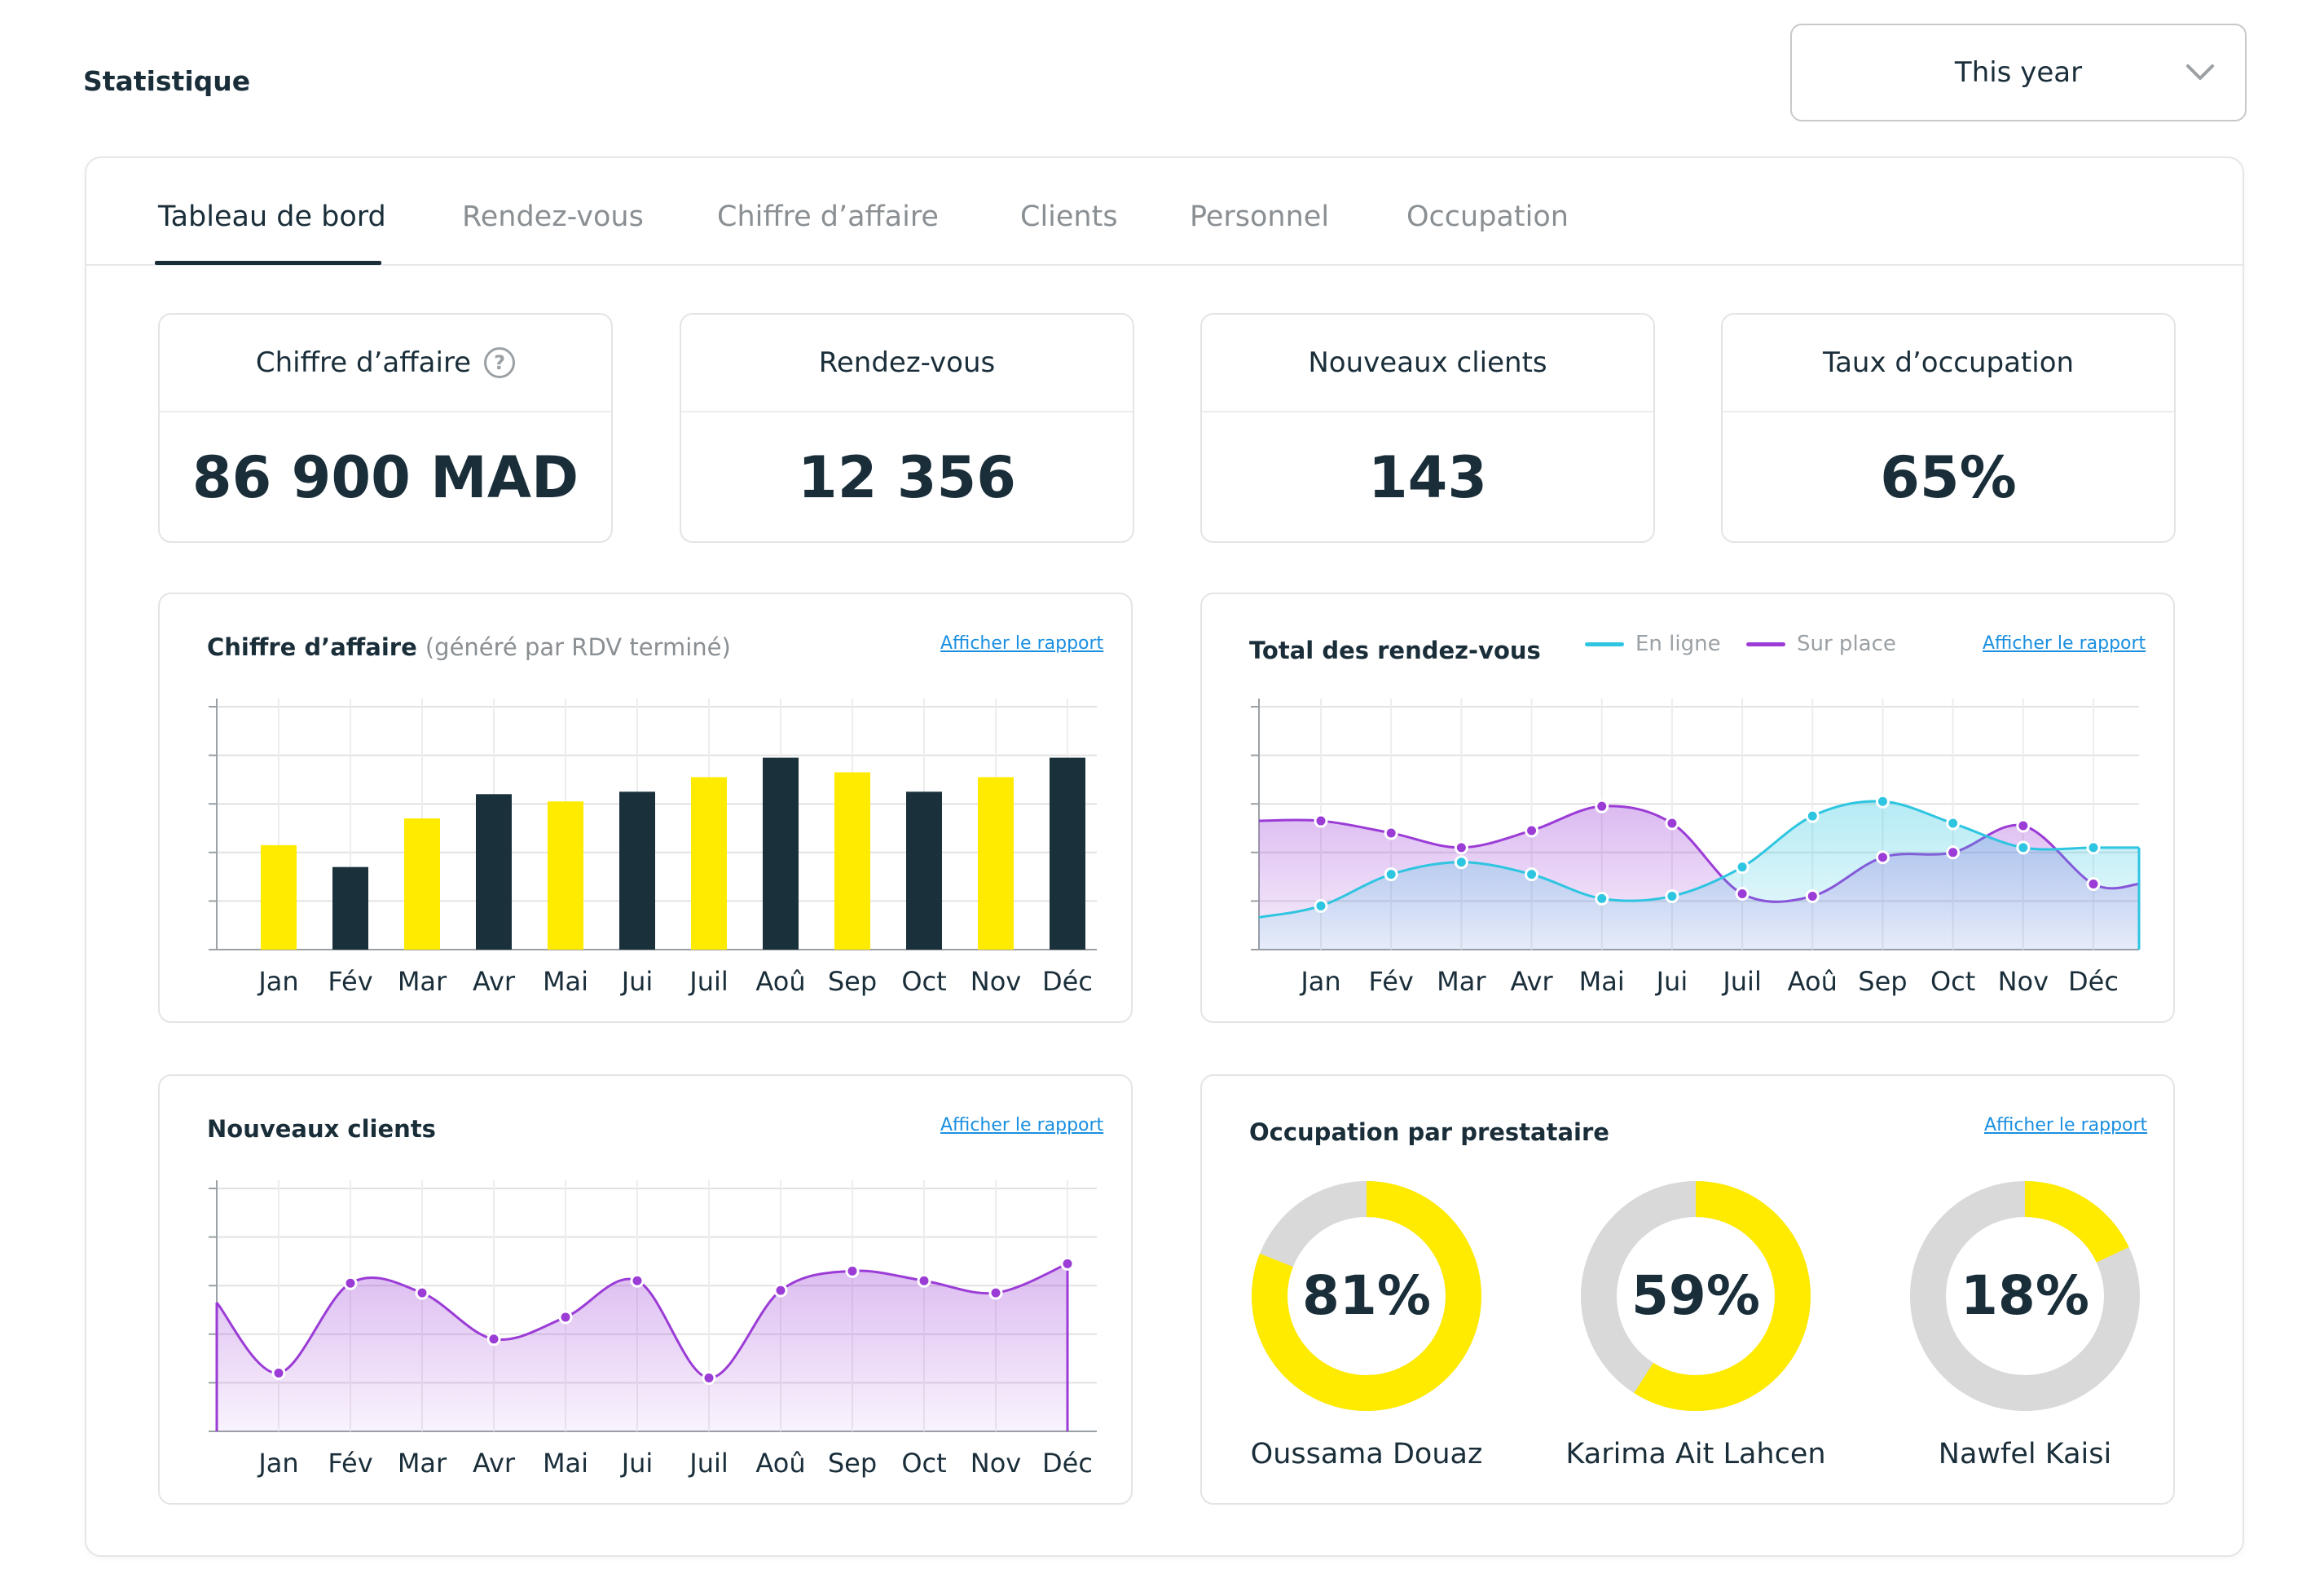 This screenshot has width=2324, height=1596. What do you see at coordinates (1067, 981) in the screenshot?
I see `x-tick-label: Déc` at bounding box center [1067, 981].